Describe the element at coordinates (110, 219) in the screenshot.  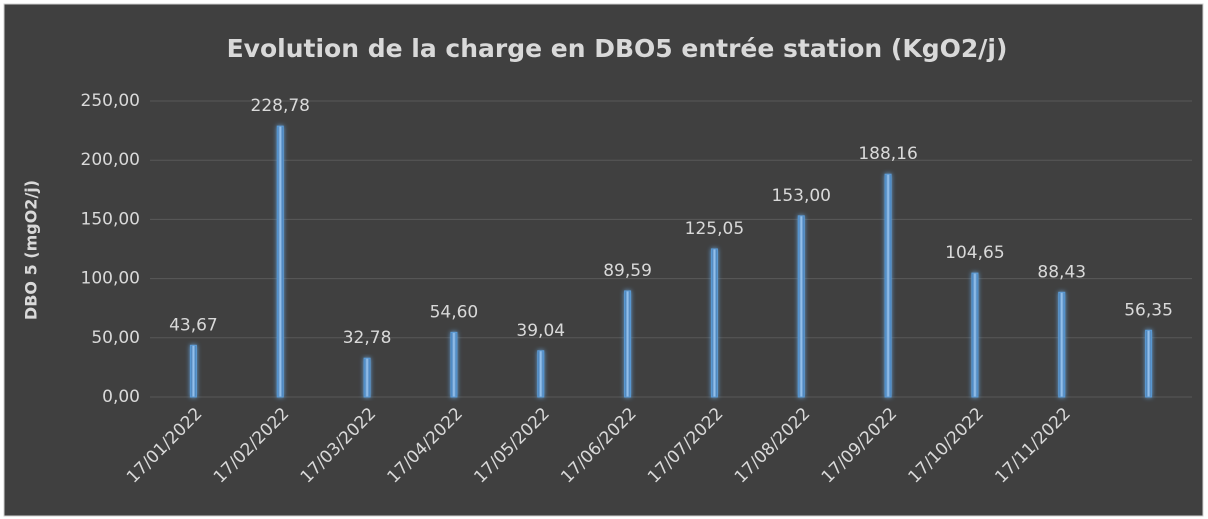
I see `y-tick-label: 150,00` at that location.